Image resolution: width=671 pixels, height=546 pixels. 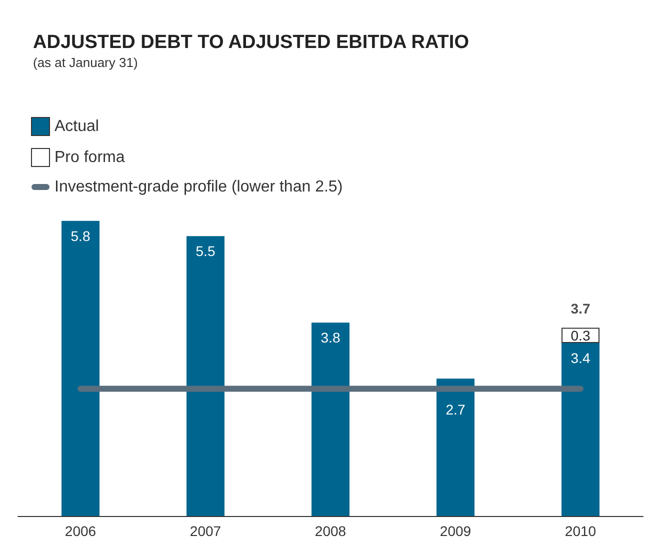 What do you see at coordinates (89, 157) in the screenshot?
I see `legend-label: Pro forma` at bounding box center [89, 157].